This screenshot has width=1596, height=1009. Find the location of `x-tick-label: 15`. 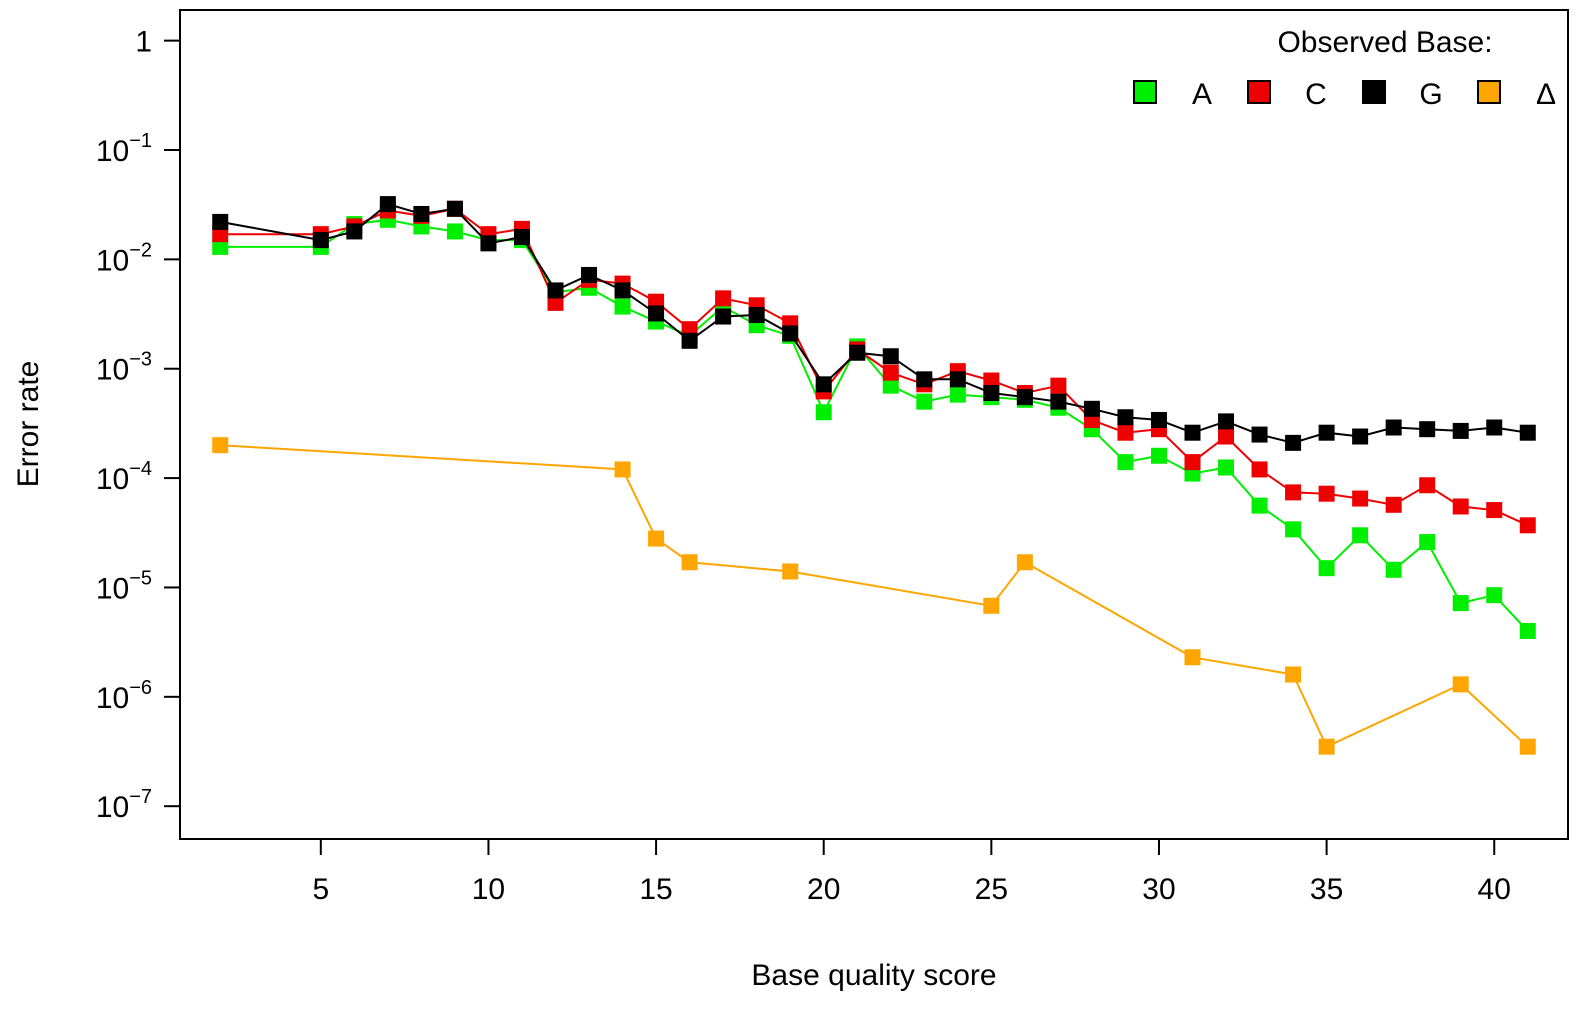

x-tick-label: 15 is located at coordinates (655, 889).